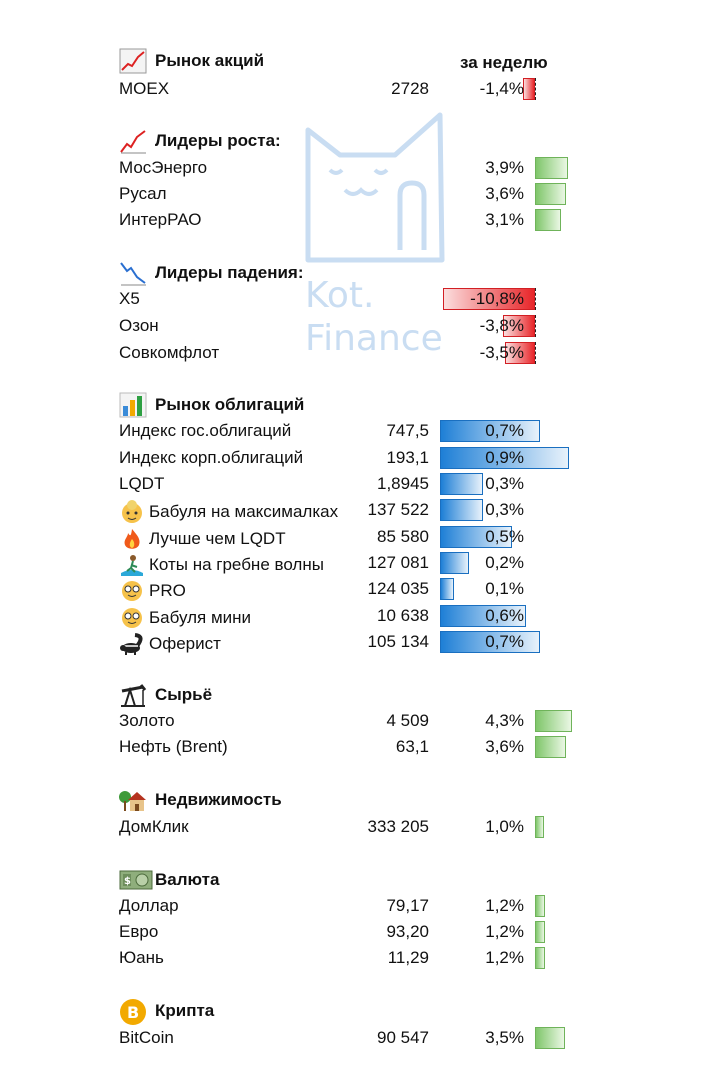  I want to click on section-stocks: Рынок акций, so click(191, 61).